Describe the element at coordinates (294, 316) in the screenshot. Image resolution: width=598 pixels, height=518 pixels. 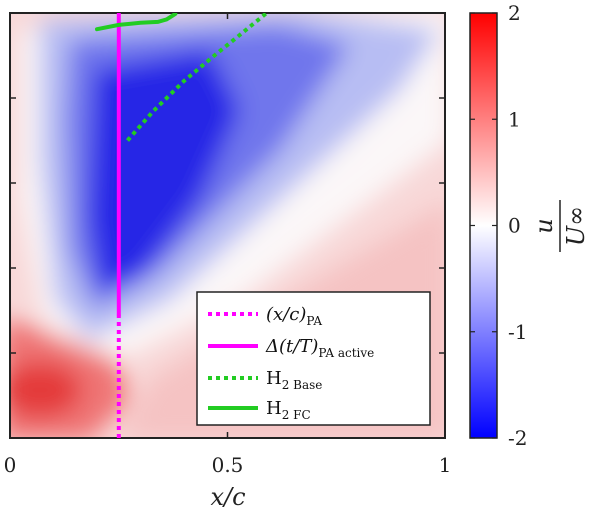
I see `legend-label-0: (x/c)PA` at that location.